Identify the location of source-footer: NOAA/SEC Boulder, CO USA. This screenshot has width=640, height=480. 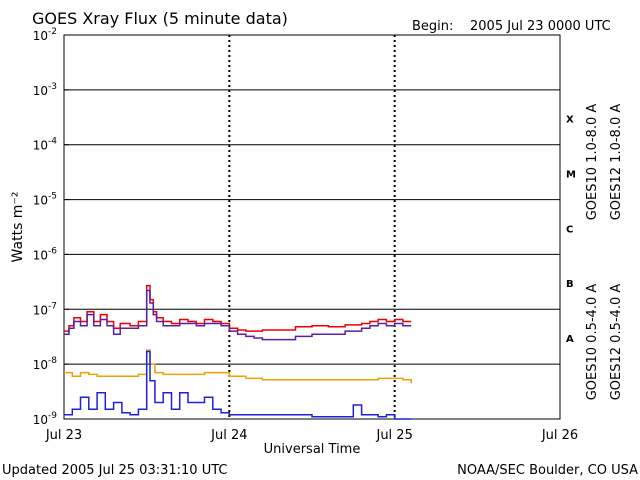
(547, 470).